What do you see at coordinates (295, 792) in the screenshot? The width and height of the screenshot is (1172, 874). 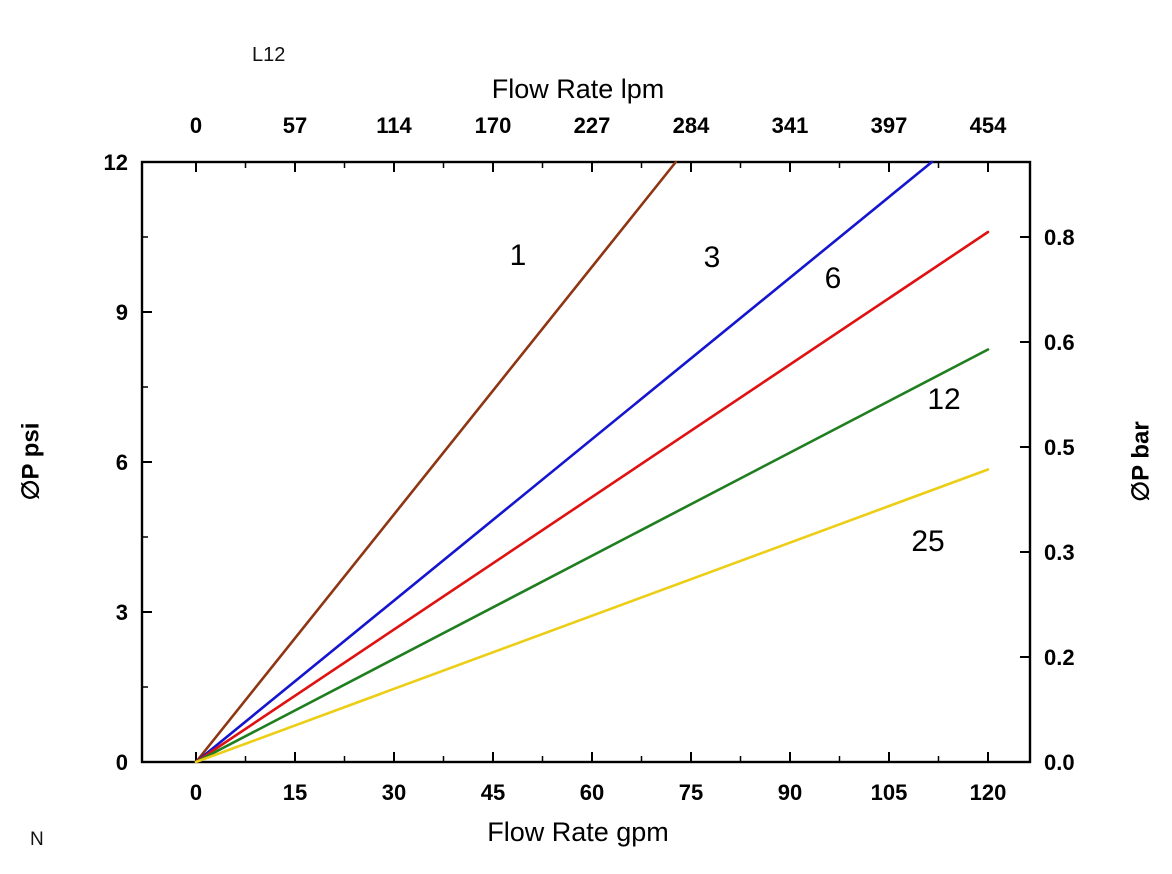 I see `bottom-axis-tick-label: 15` at bounding box center [295, 792].